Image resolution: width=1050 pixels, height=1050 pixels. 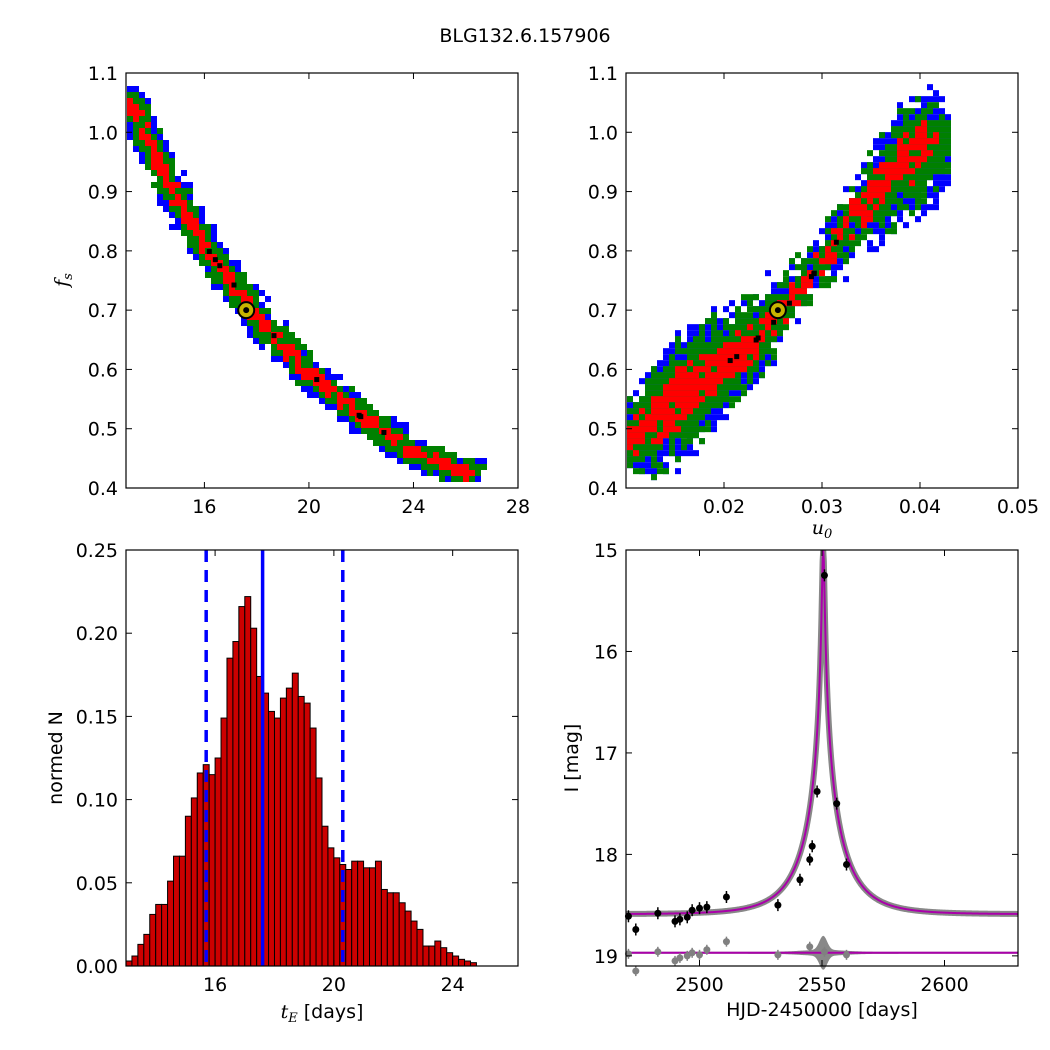 What do you see at coordinates (103, 193) in the screenshot?
I see `tl-ytick-label: 0.9` at bounding box center [103, 193].